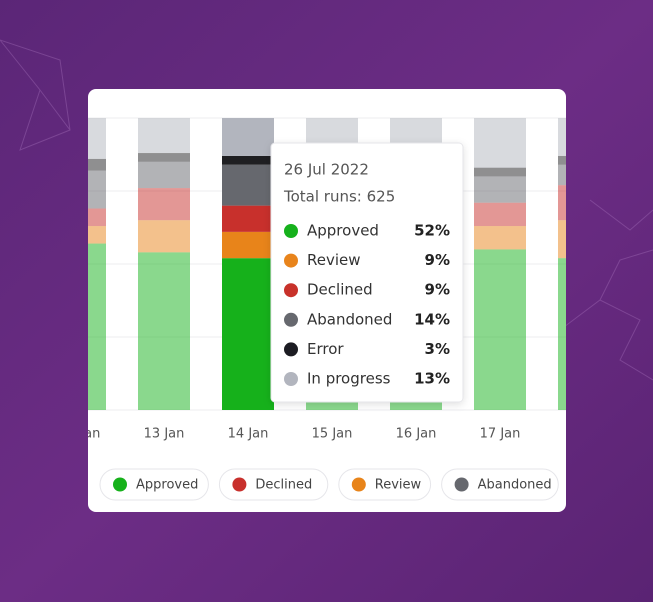  I want to click on legend-item: Review, so click(385, 484).